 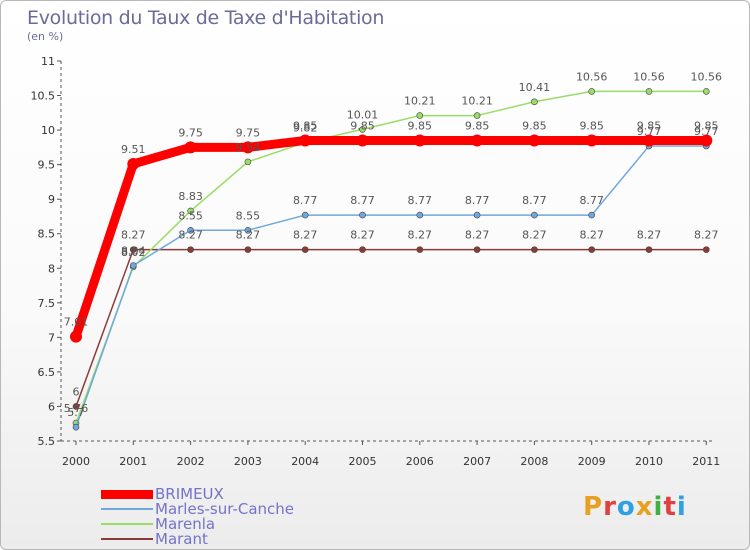 I want to click on y-tick-label: 11, so click(x=48, y=61).